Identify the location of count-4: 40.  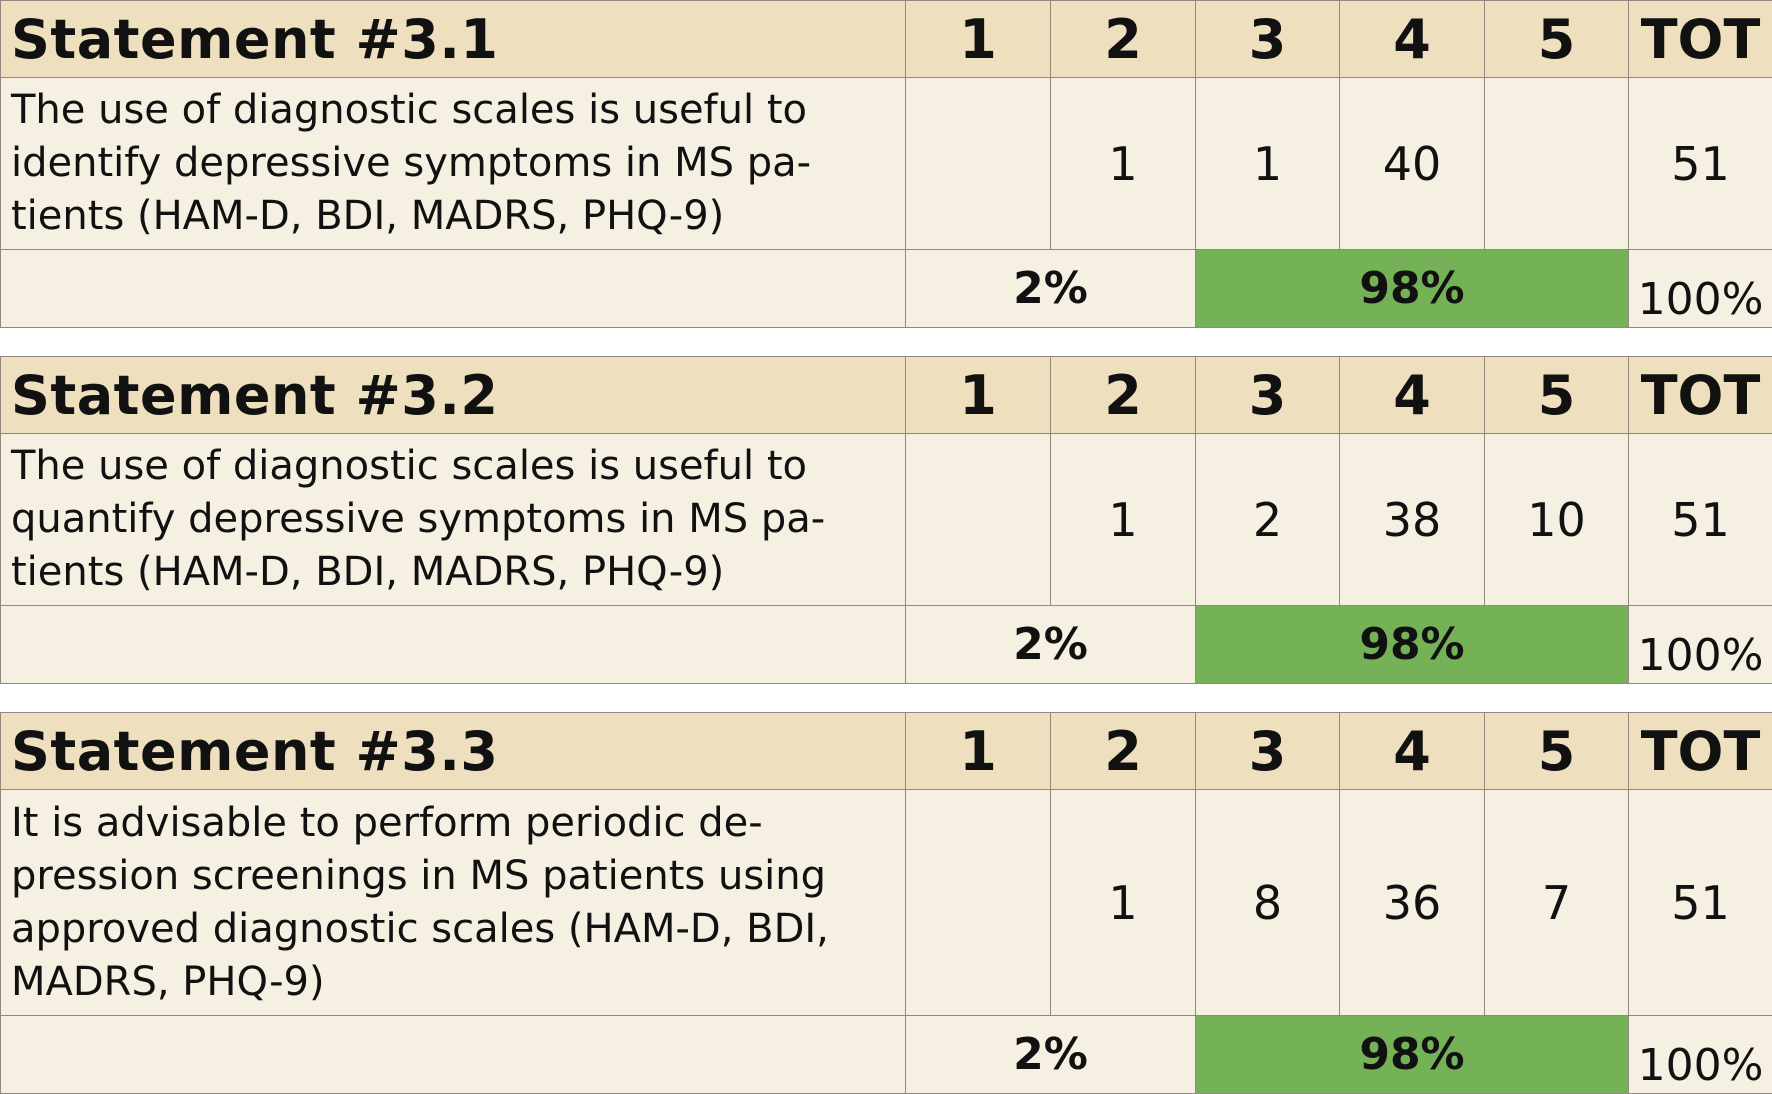
(1412, 164).